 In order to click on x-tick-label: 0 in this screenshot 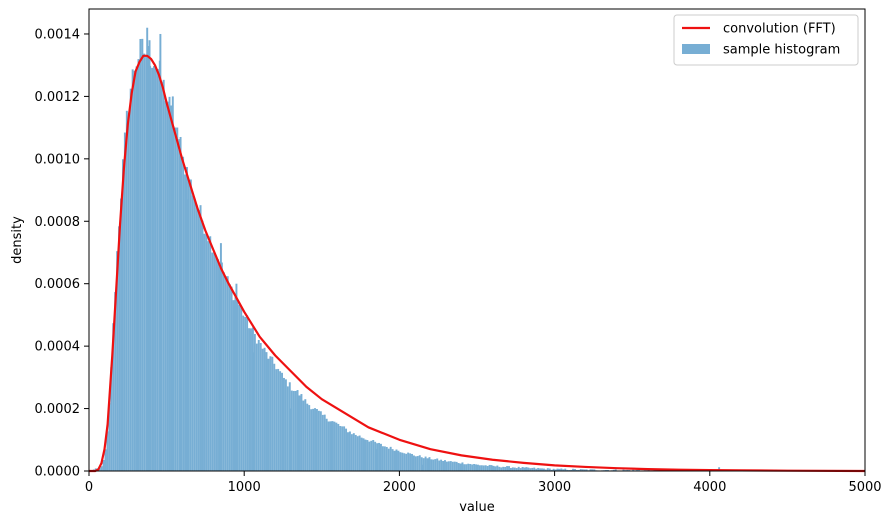, I will do `click(89, 487)`.